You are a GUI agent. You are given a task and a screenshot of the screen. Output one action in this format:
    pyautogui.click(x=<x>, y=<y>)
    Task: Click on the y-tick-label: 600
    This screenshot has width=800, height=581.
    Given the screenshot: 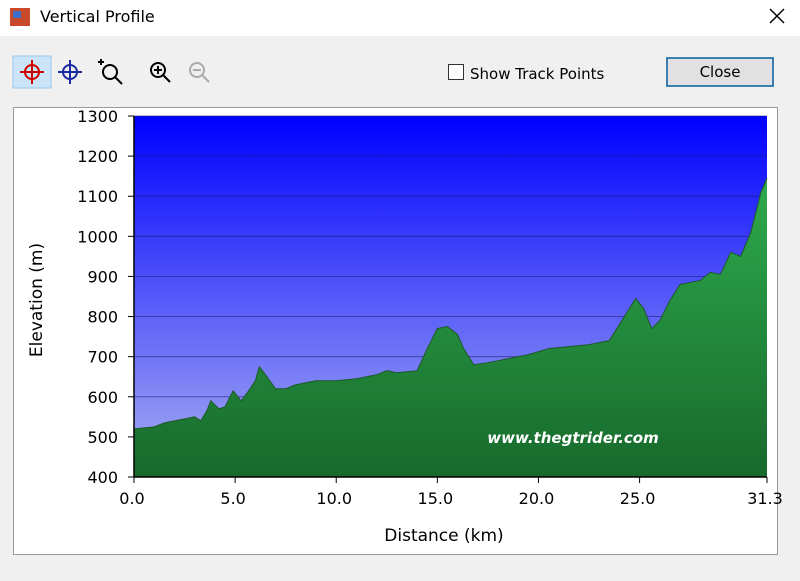 What is the action you would take?
    pyautogui.click(x=102, y=397)
    